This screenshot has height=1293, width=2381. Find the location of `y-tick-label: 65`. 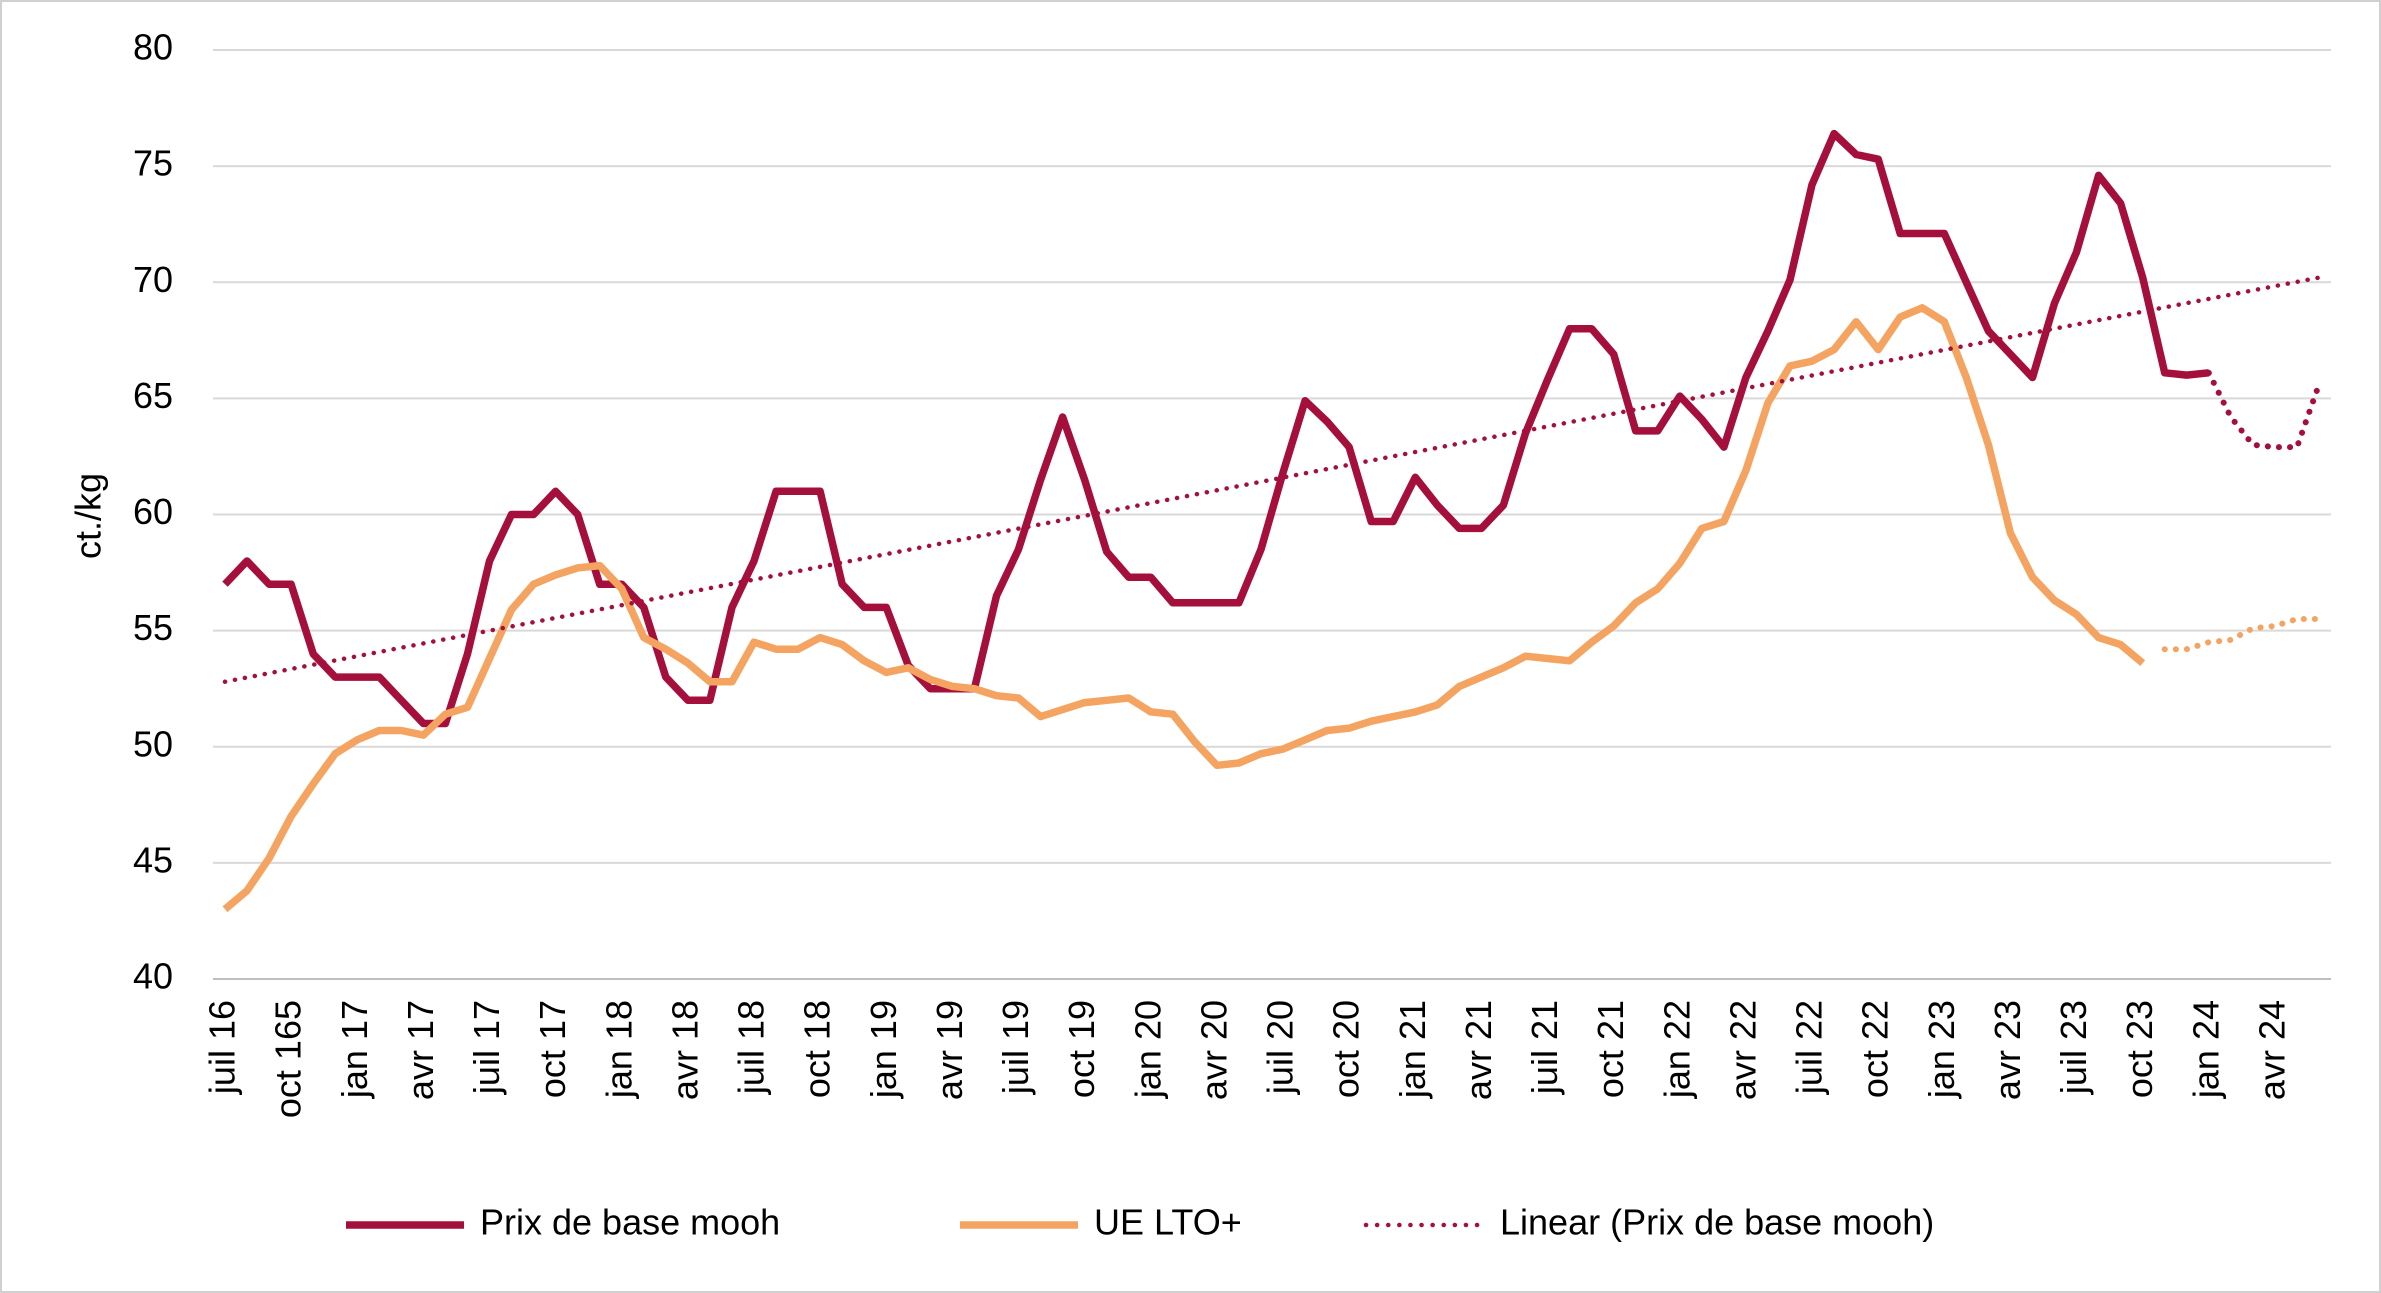

y-tick-label: 65 is located at coordinates (153, 395).